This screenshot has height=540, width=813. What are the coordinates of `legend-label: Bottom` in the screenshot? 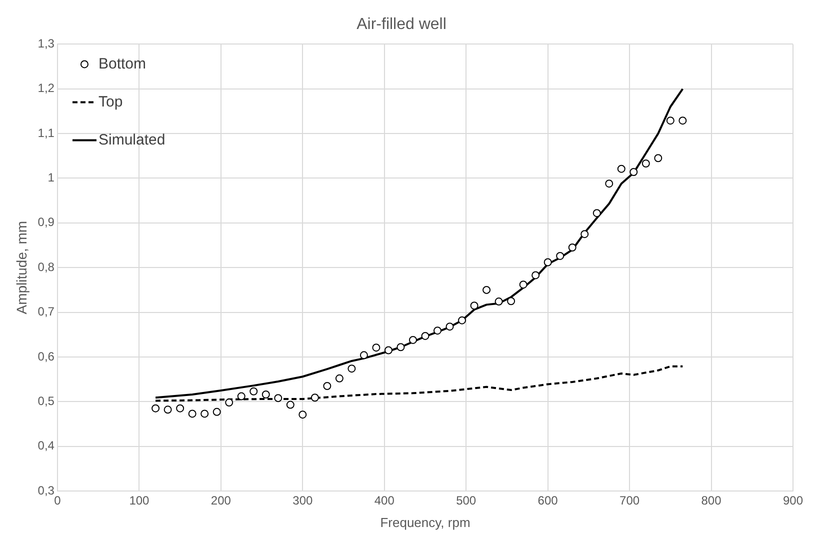 It's located at (122, 63).